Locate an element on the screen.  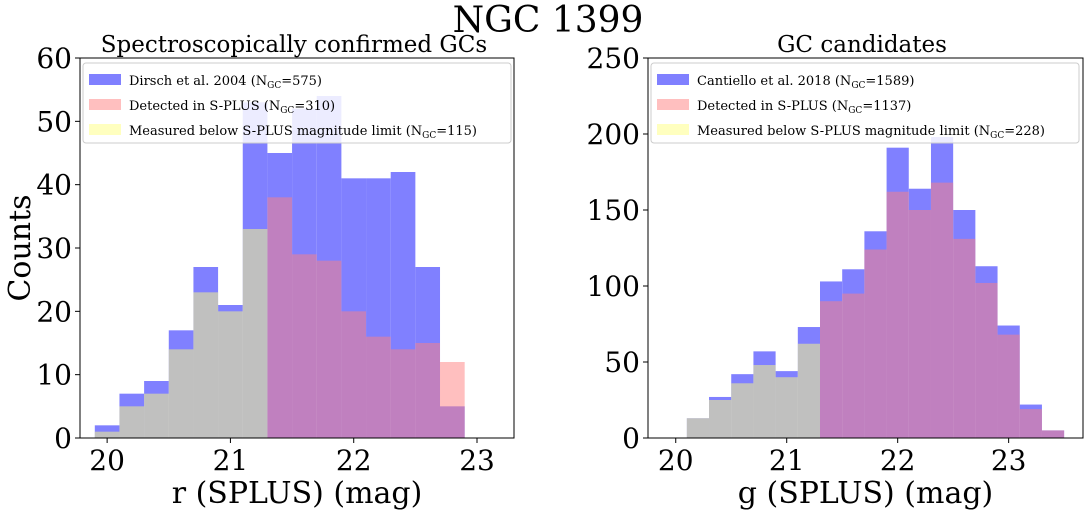
x-axis-label: r (SPLUS) (mag) is located at coordinates (297, 493).